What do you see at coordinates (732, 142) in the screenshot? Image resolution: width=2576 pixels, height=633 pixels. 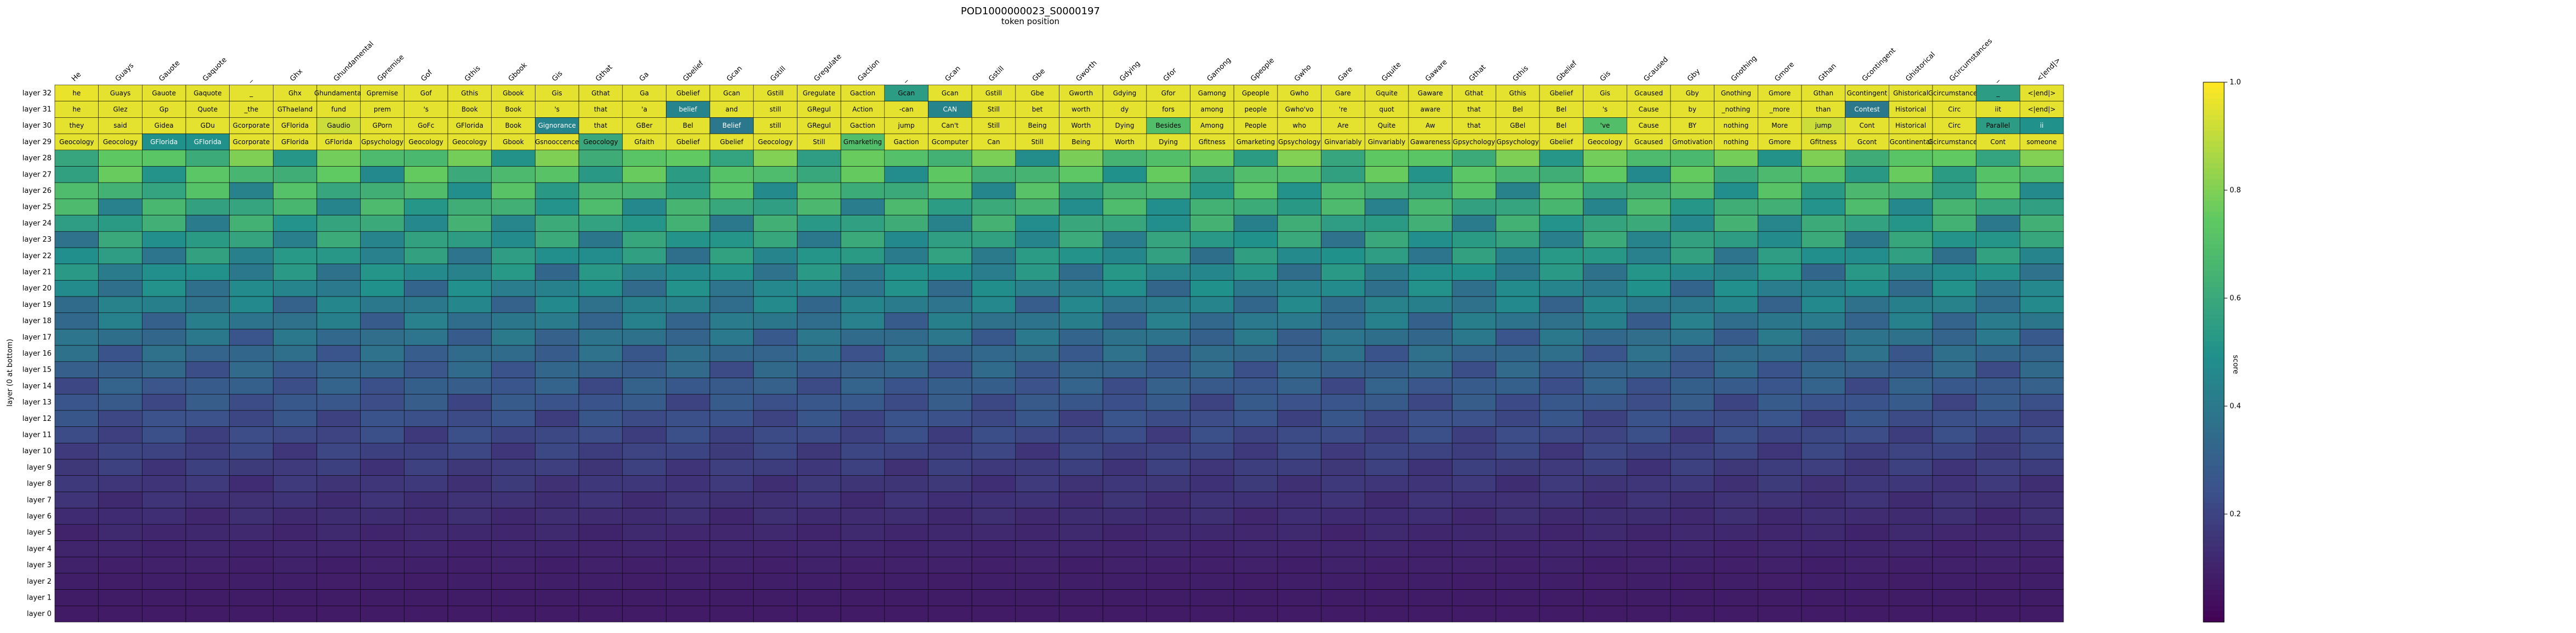 I see `cell-label: Gbelief` at bounding box center [732, 142].